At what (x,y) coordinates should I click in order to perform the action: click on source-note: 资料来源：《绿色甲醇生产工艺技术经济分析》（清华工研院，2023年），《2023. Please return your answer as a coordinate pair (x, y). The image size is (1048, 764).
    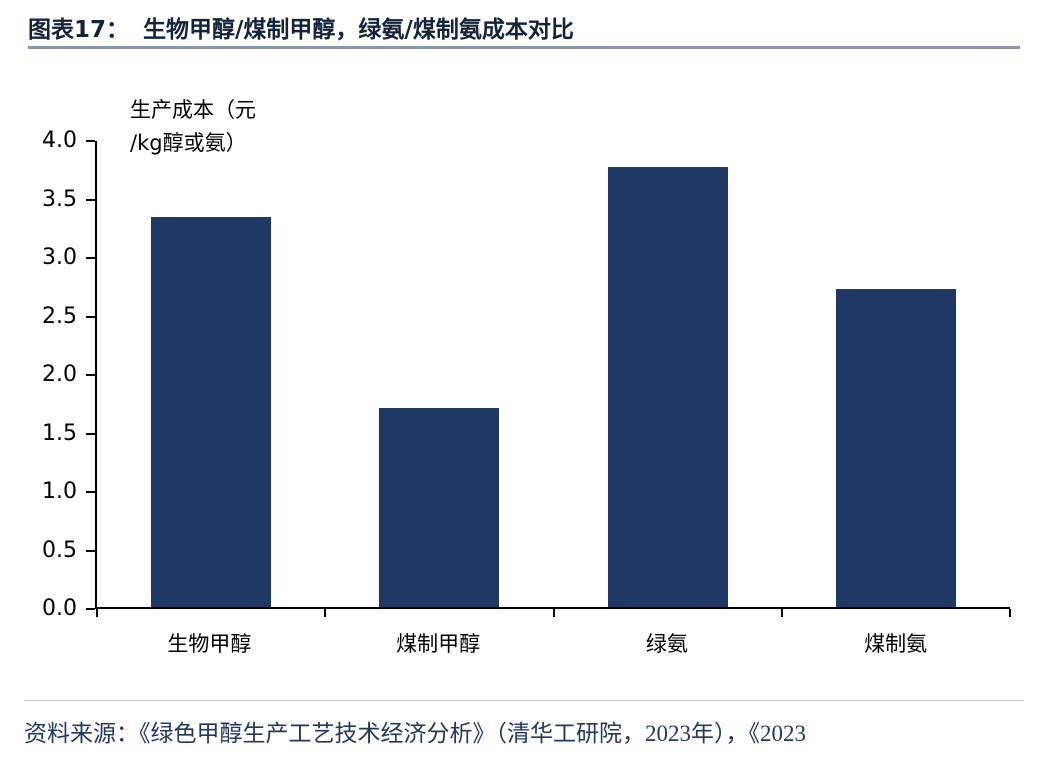
    Looking at the image, I should click on (415, 733).